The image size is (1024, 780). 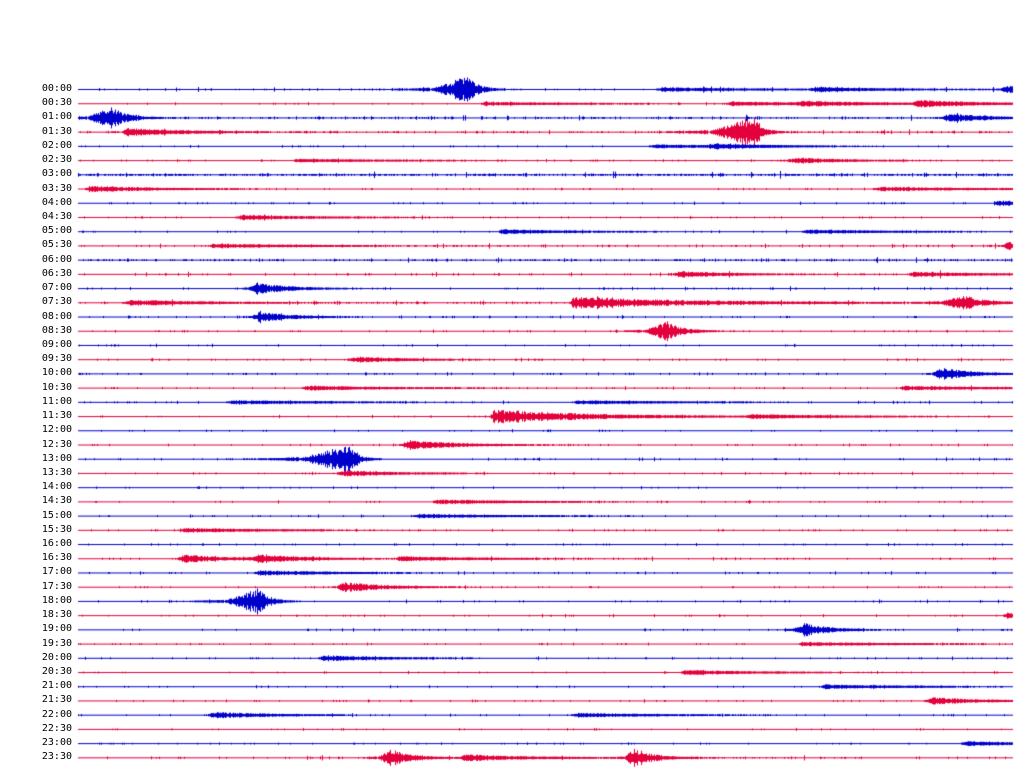 What do you see at coordinates (56, 472) in the screenshot?
I see `time-label: 13:30` at bounding box center [56, 472].